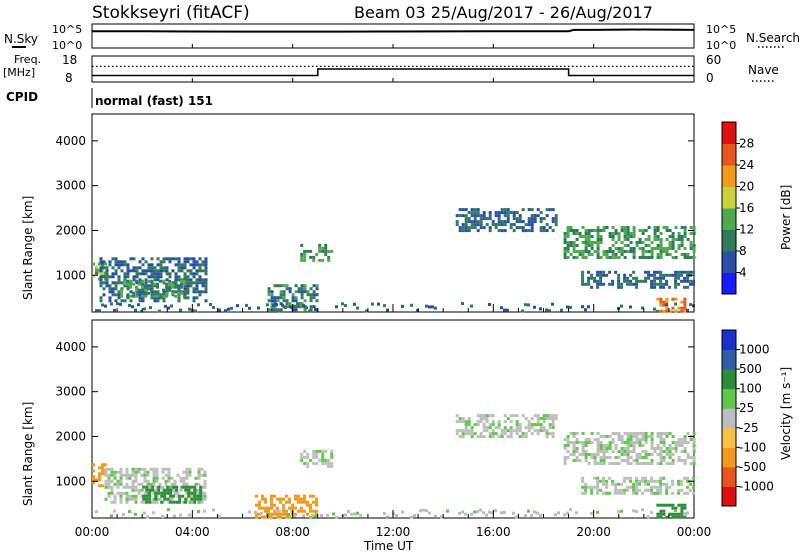 This screenshot has width=800, height=554. I want to click on ytick-label: 3000, so click(70, 392).